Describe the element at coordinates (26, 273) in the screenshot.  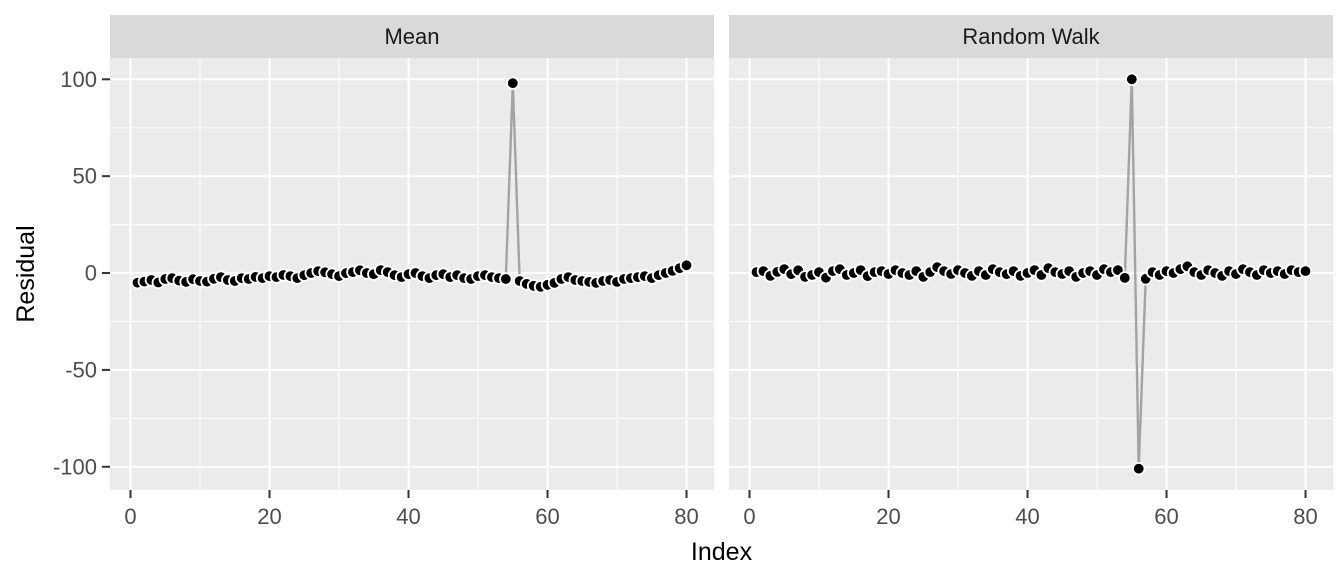
I see `y-axis-title: Residual` at that location.